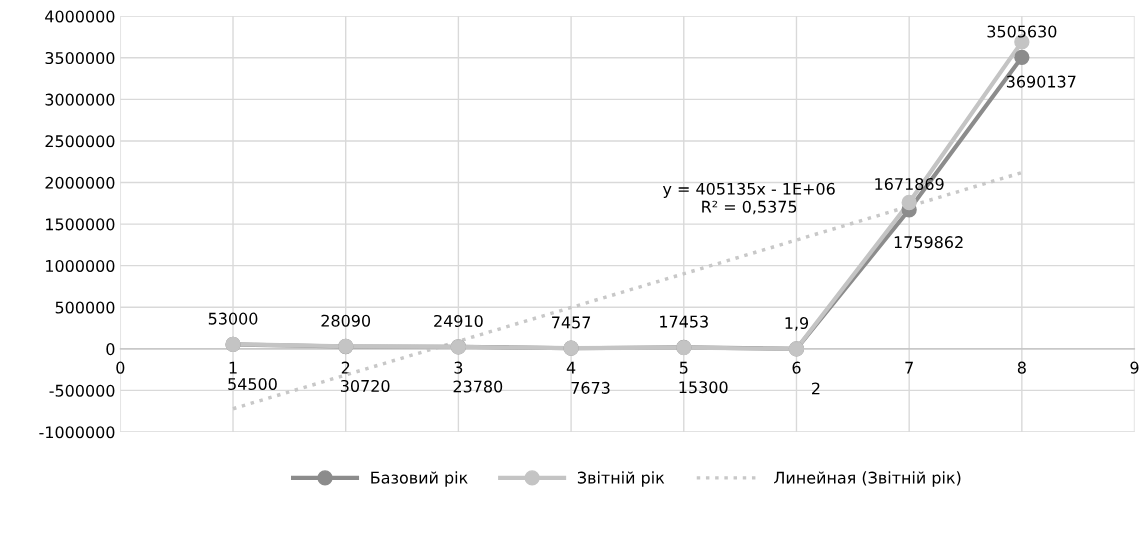  What do you see at coordinates (683, 367) in the screenshot?
I see `x-tick-label: 5` at bounding box center [683, 367].